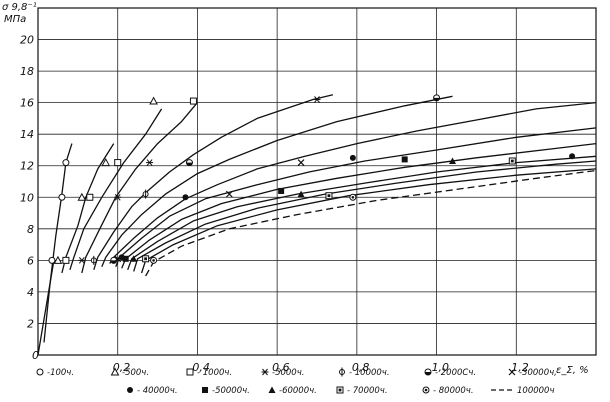 This screenshot has width=610, height=402. Describe the element at coordinates (214, 373) in the screenshot. I see `legend-label: - 1000ч.` at that location.